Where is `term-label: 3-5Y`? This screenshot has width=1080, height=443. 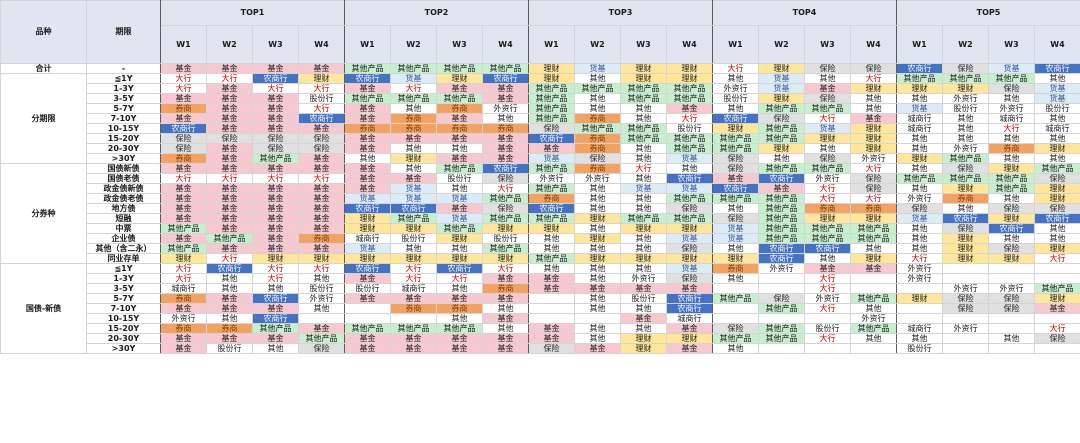
term-label: 3-5Y is located at coordinates (123, 288).